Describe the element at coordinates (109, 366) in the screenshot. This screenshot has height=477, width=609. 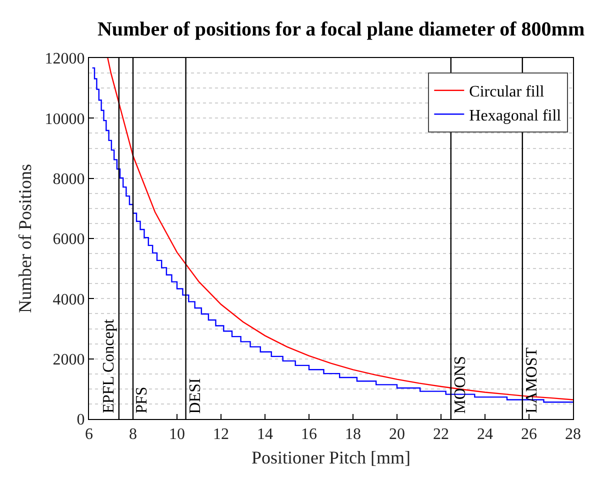
I see `ref-line-label: EPFL Concept` at that location.